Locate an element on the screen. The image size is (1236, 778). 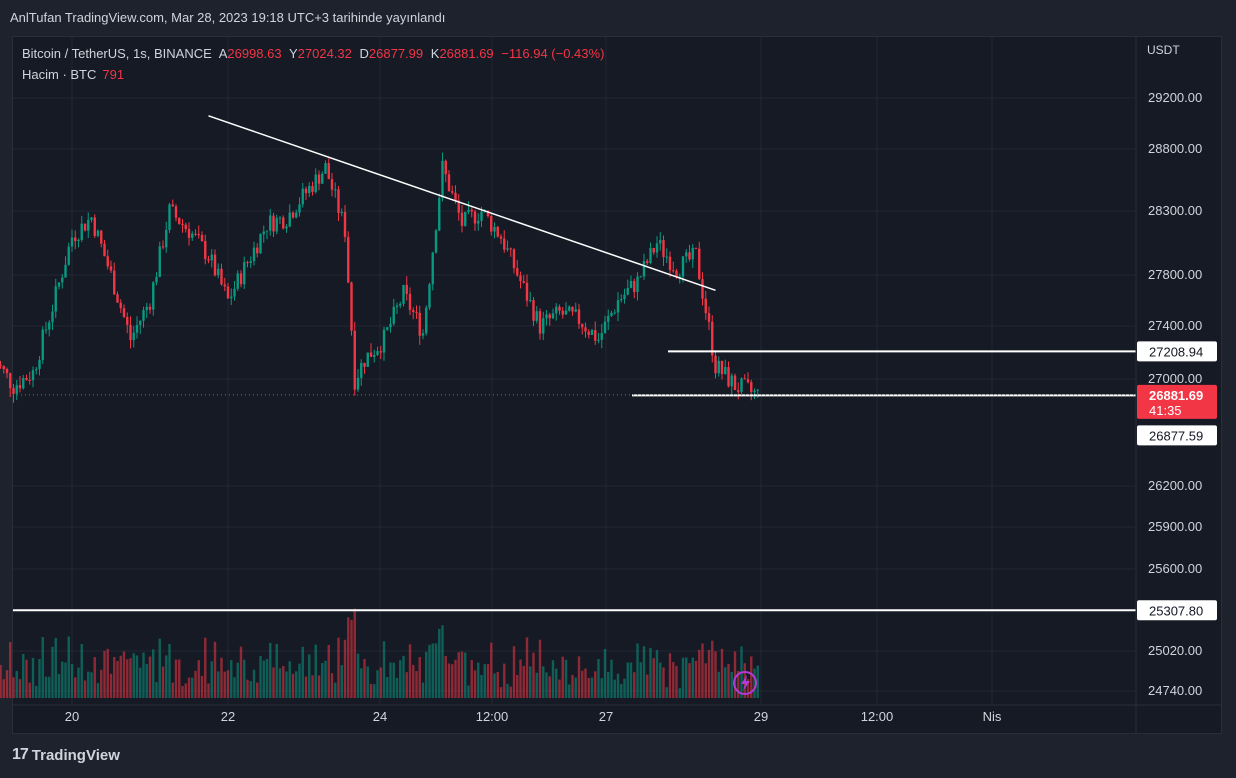
x-tick-label: Nis is located at coordinates (992, 716).